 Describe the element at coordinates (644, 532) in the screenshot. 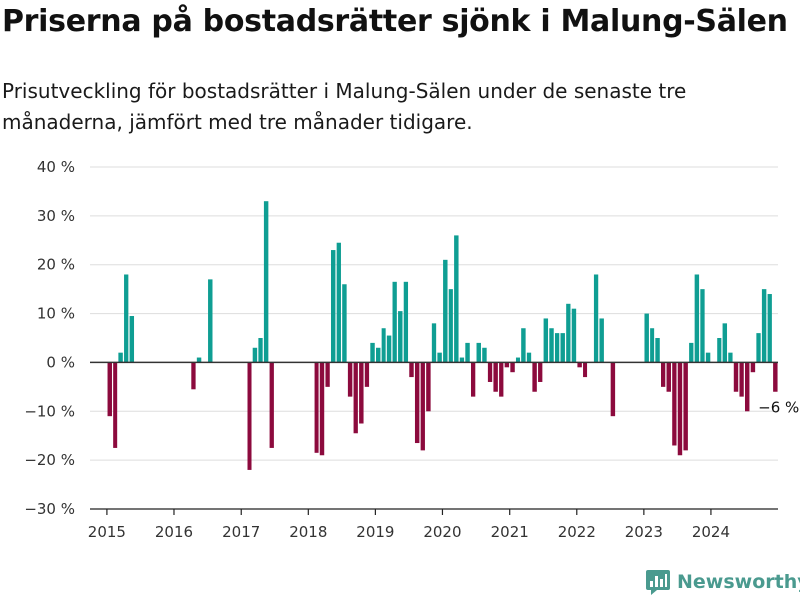

I see `x-tick-label: 2023` at that location.